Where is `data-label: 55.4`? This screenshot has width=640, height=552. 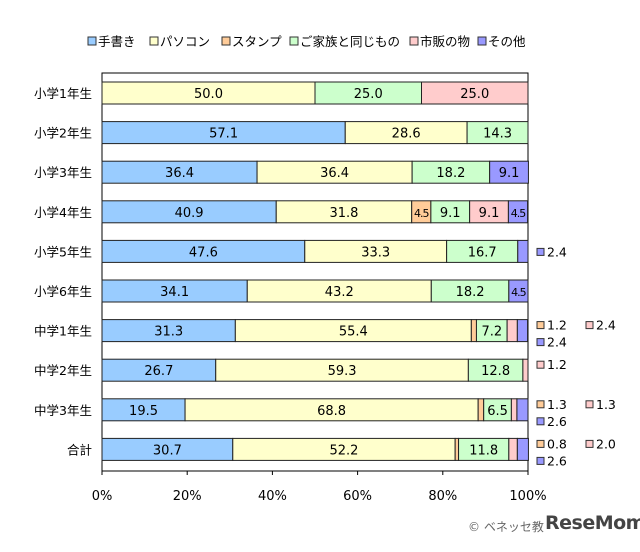
data-label: 55.4 is located at coordinates (353, 332).